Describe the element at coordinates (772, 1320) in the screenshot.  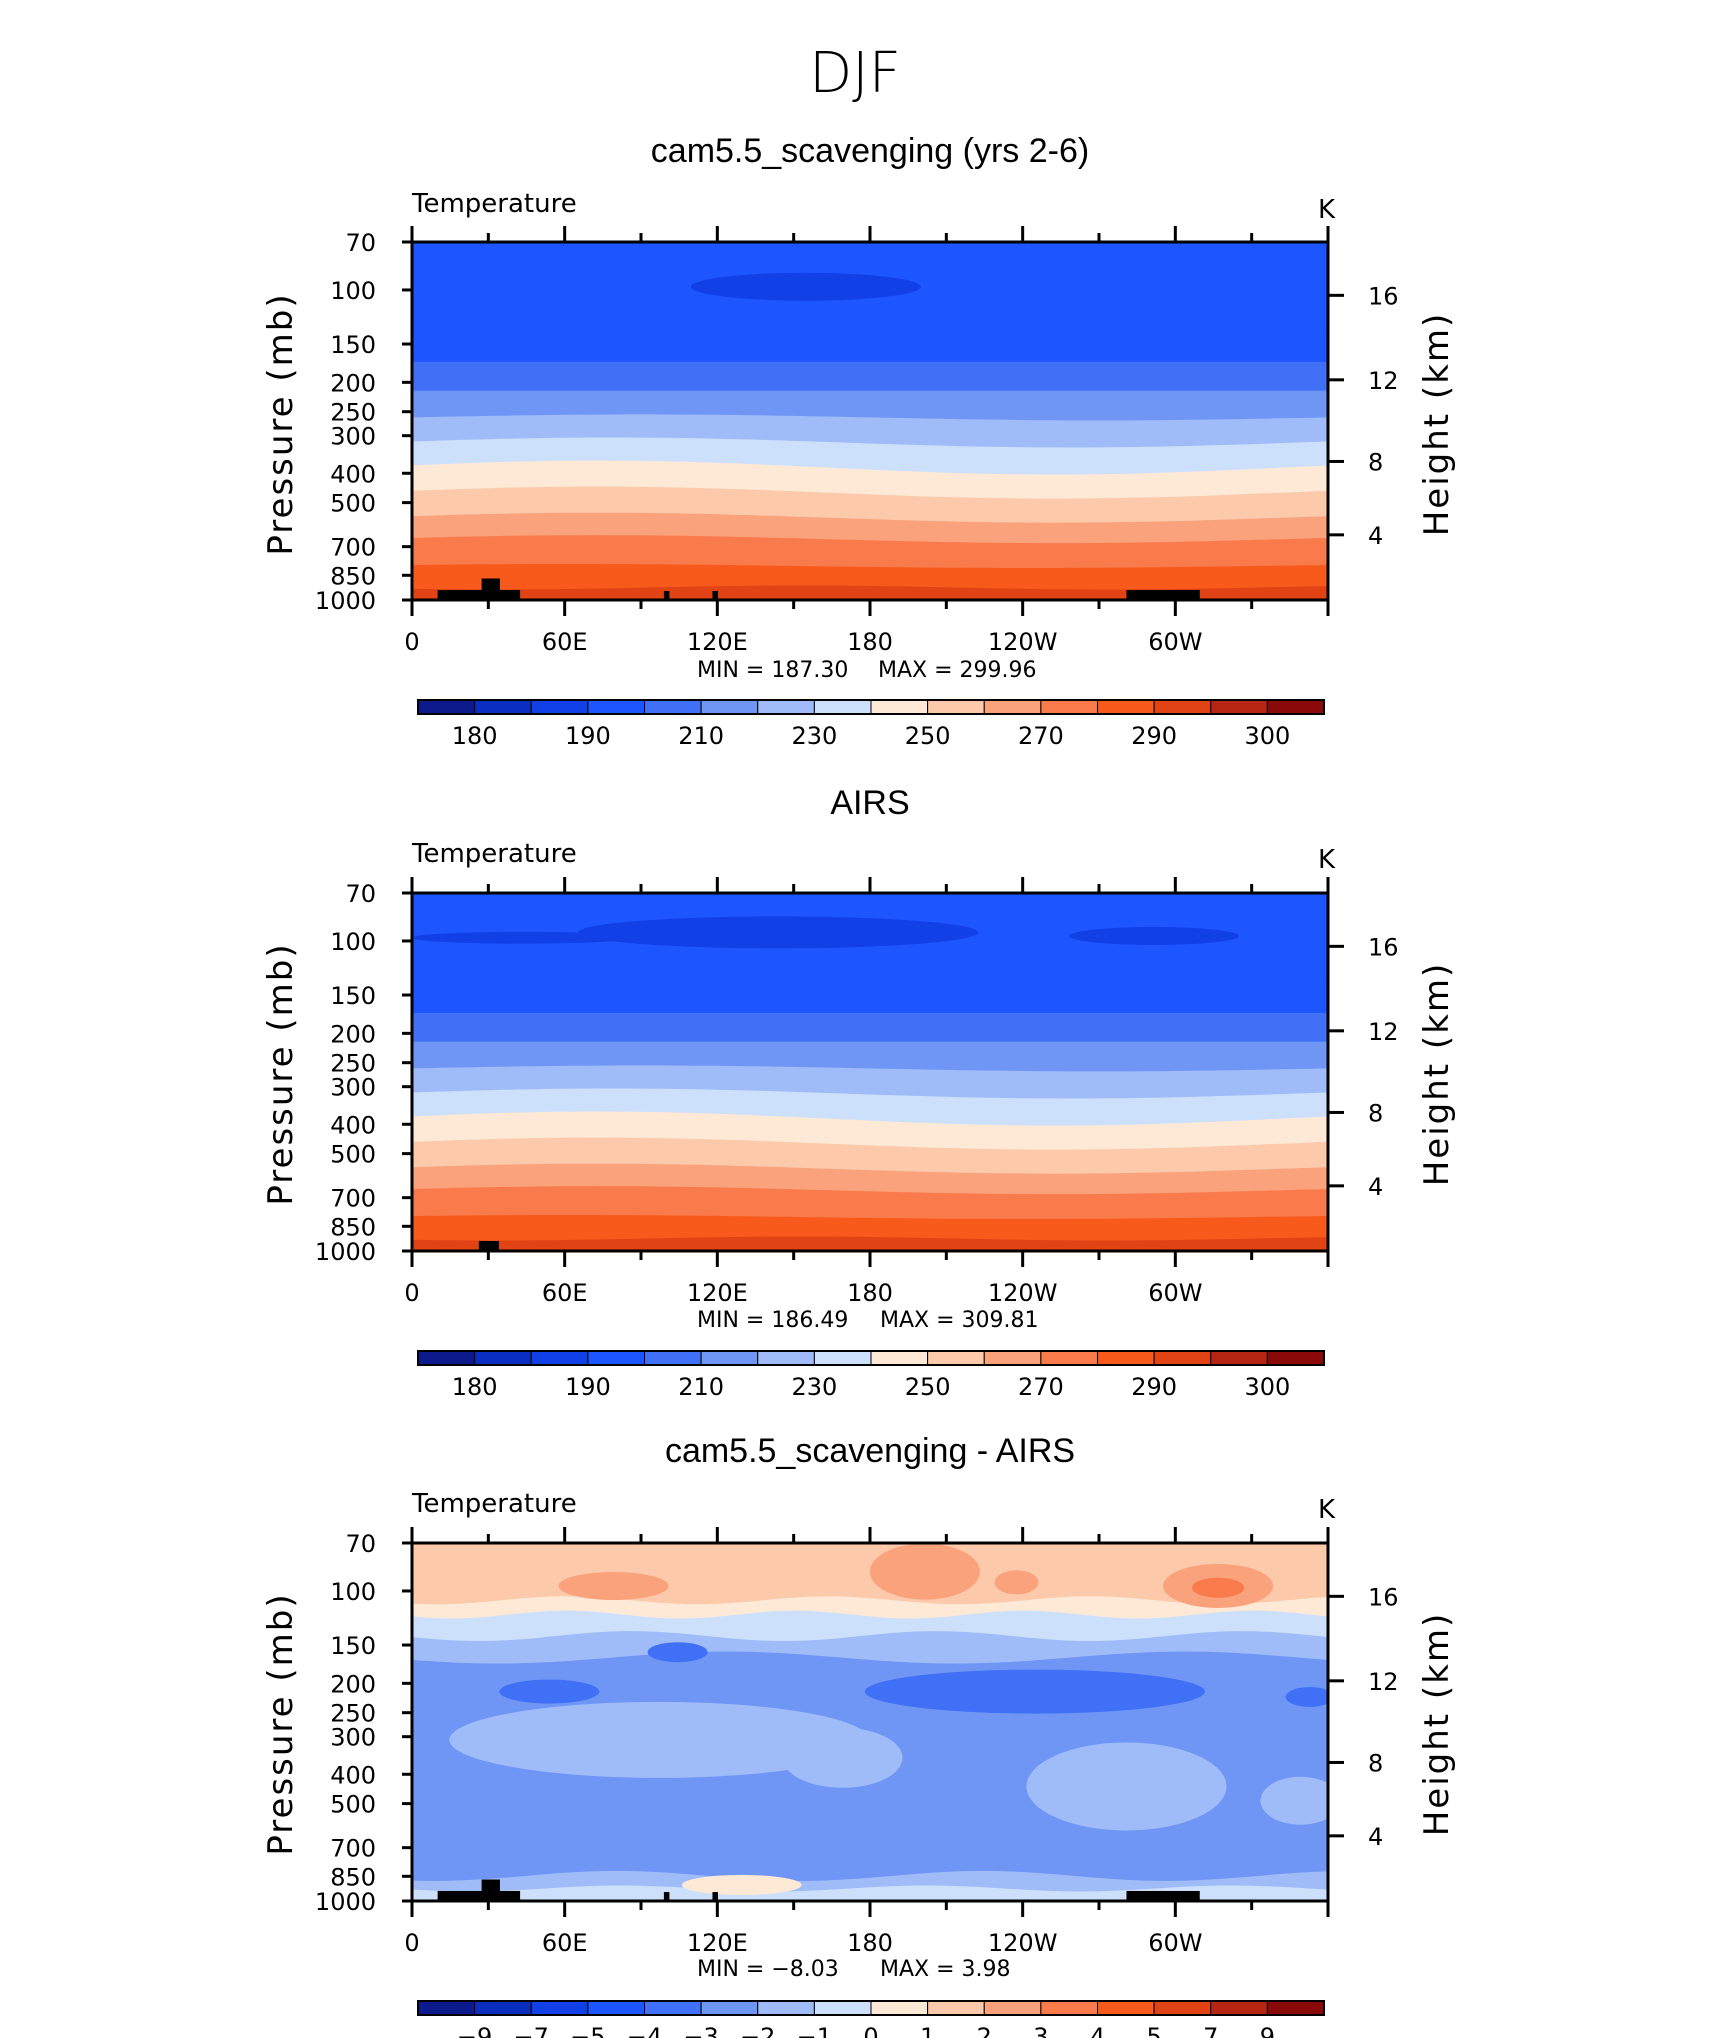
I see `min-label: MIN = 186.49` at that location.